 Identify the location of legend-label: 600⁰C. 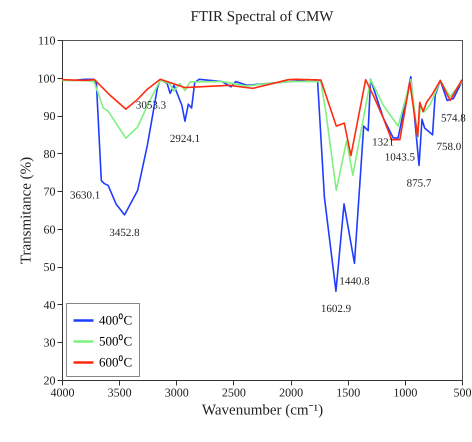
(115, 362).